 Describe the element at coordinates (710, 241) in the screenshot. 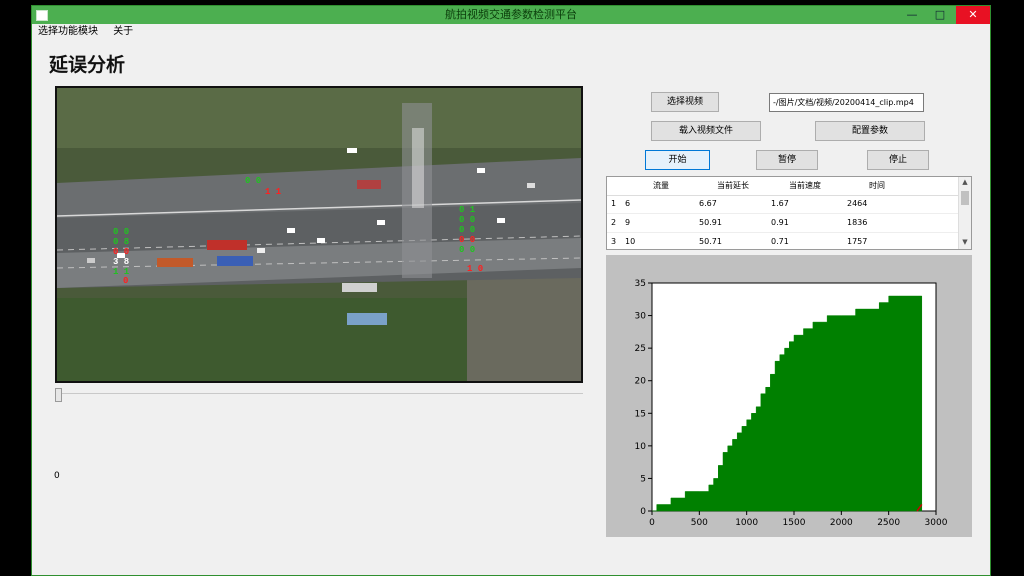

I see `delay-cell: 50.71` at that location.